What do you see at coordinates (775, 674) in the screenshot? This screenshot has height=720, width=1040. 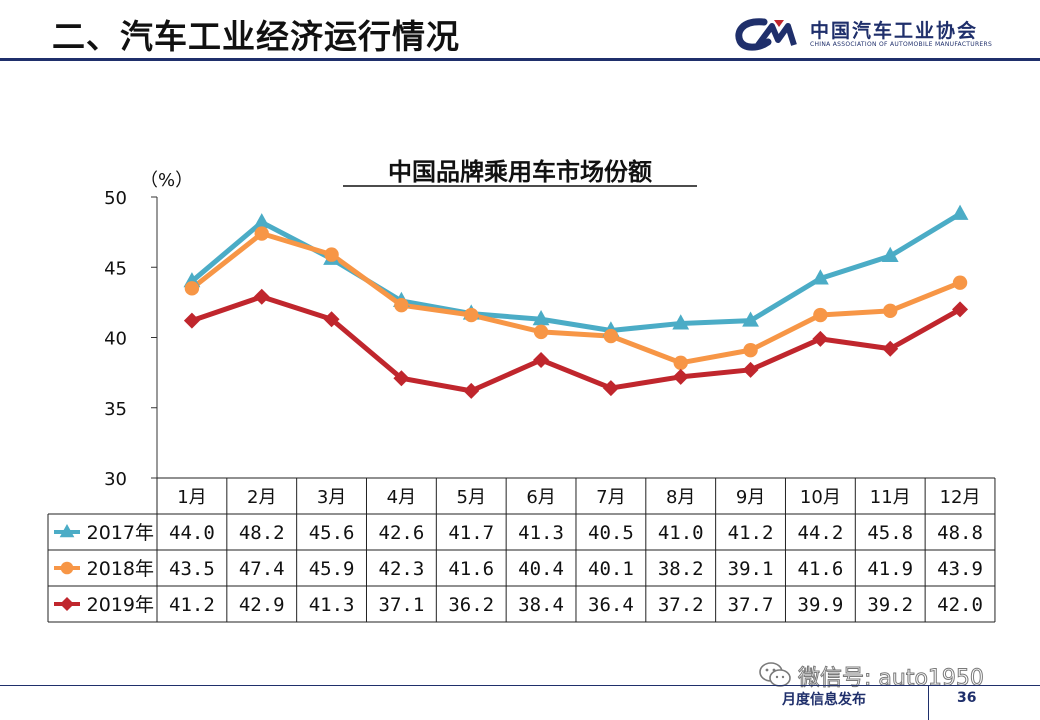 I see `wechat-icon` at bounding box center [775, 674].